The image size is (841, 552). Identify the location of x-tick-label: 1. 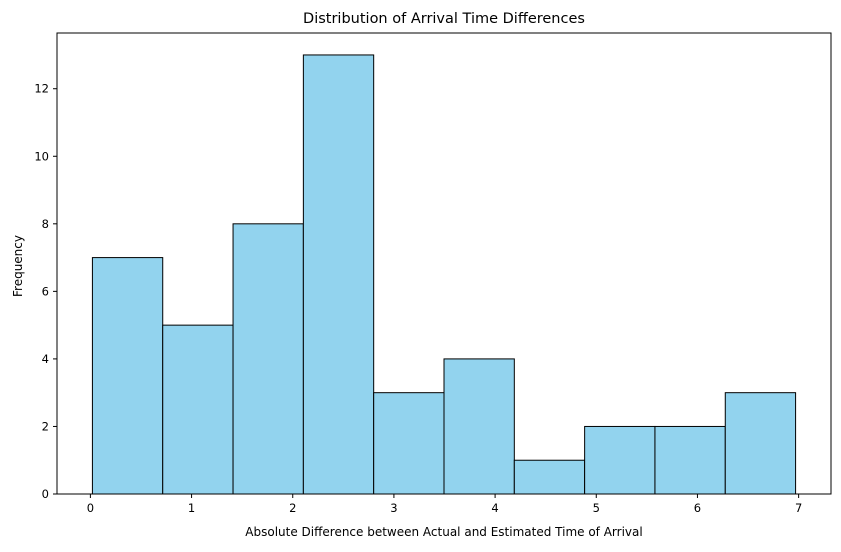
(191, 508).